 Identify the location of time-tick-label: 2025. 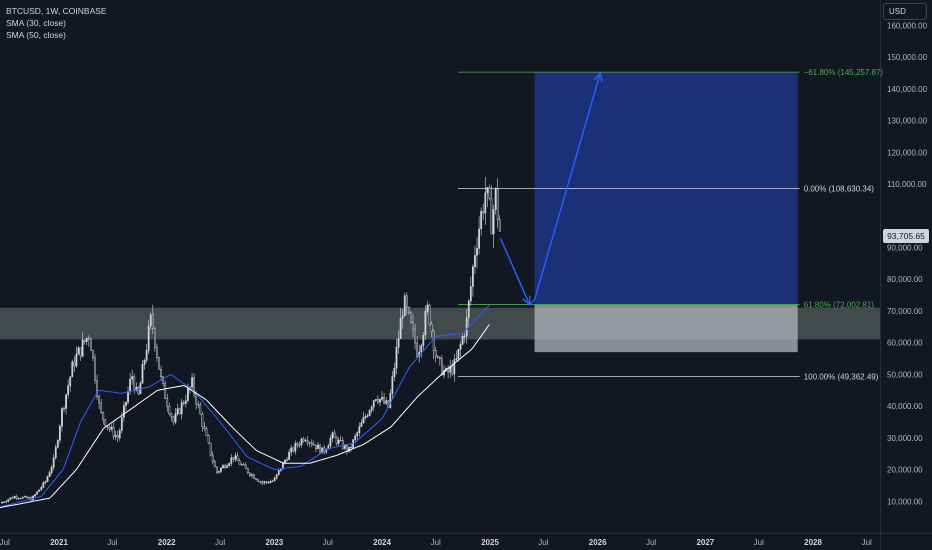
(490, 542).